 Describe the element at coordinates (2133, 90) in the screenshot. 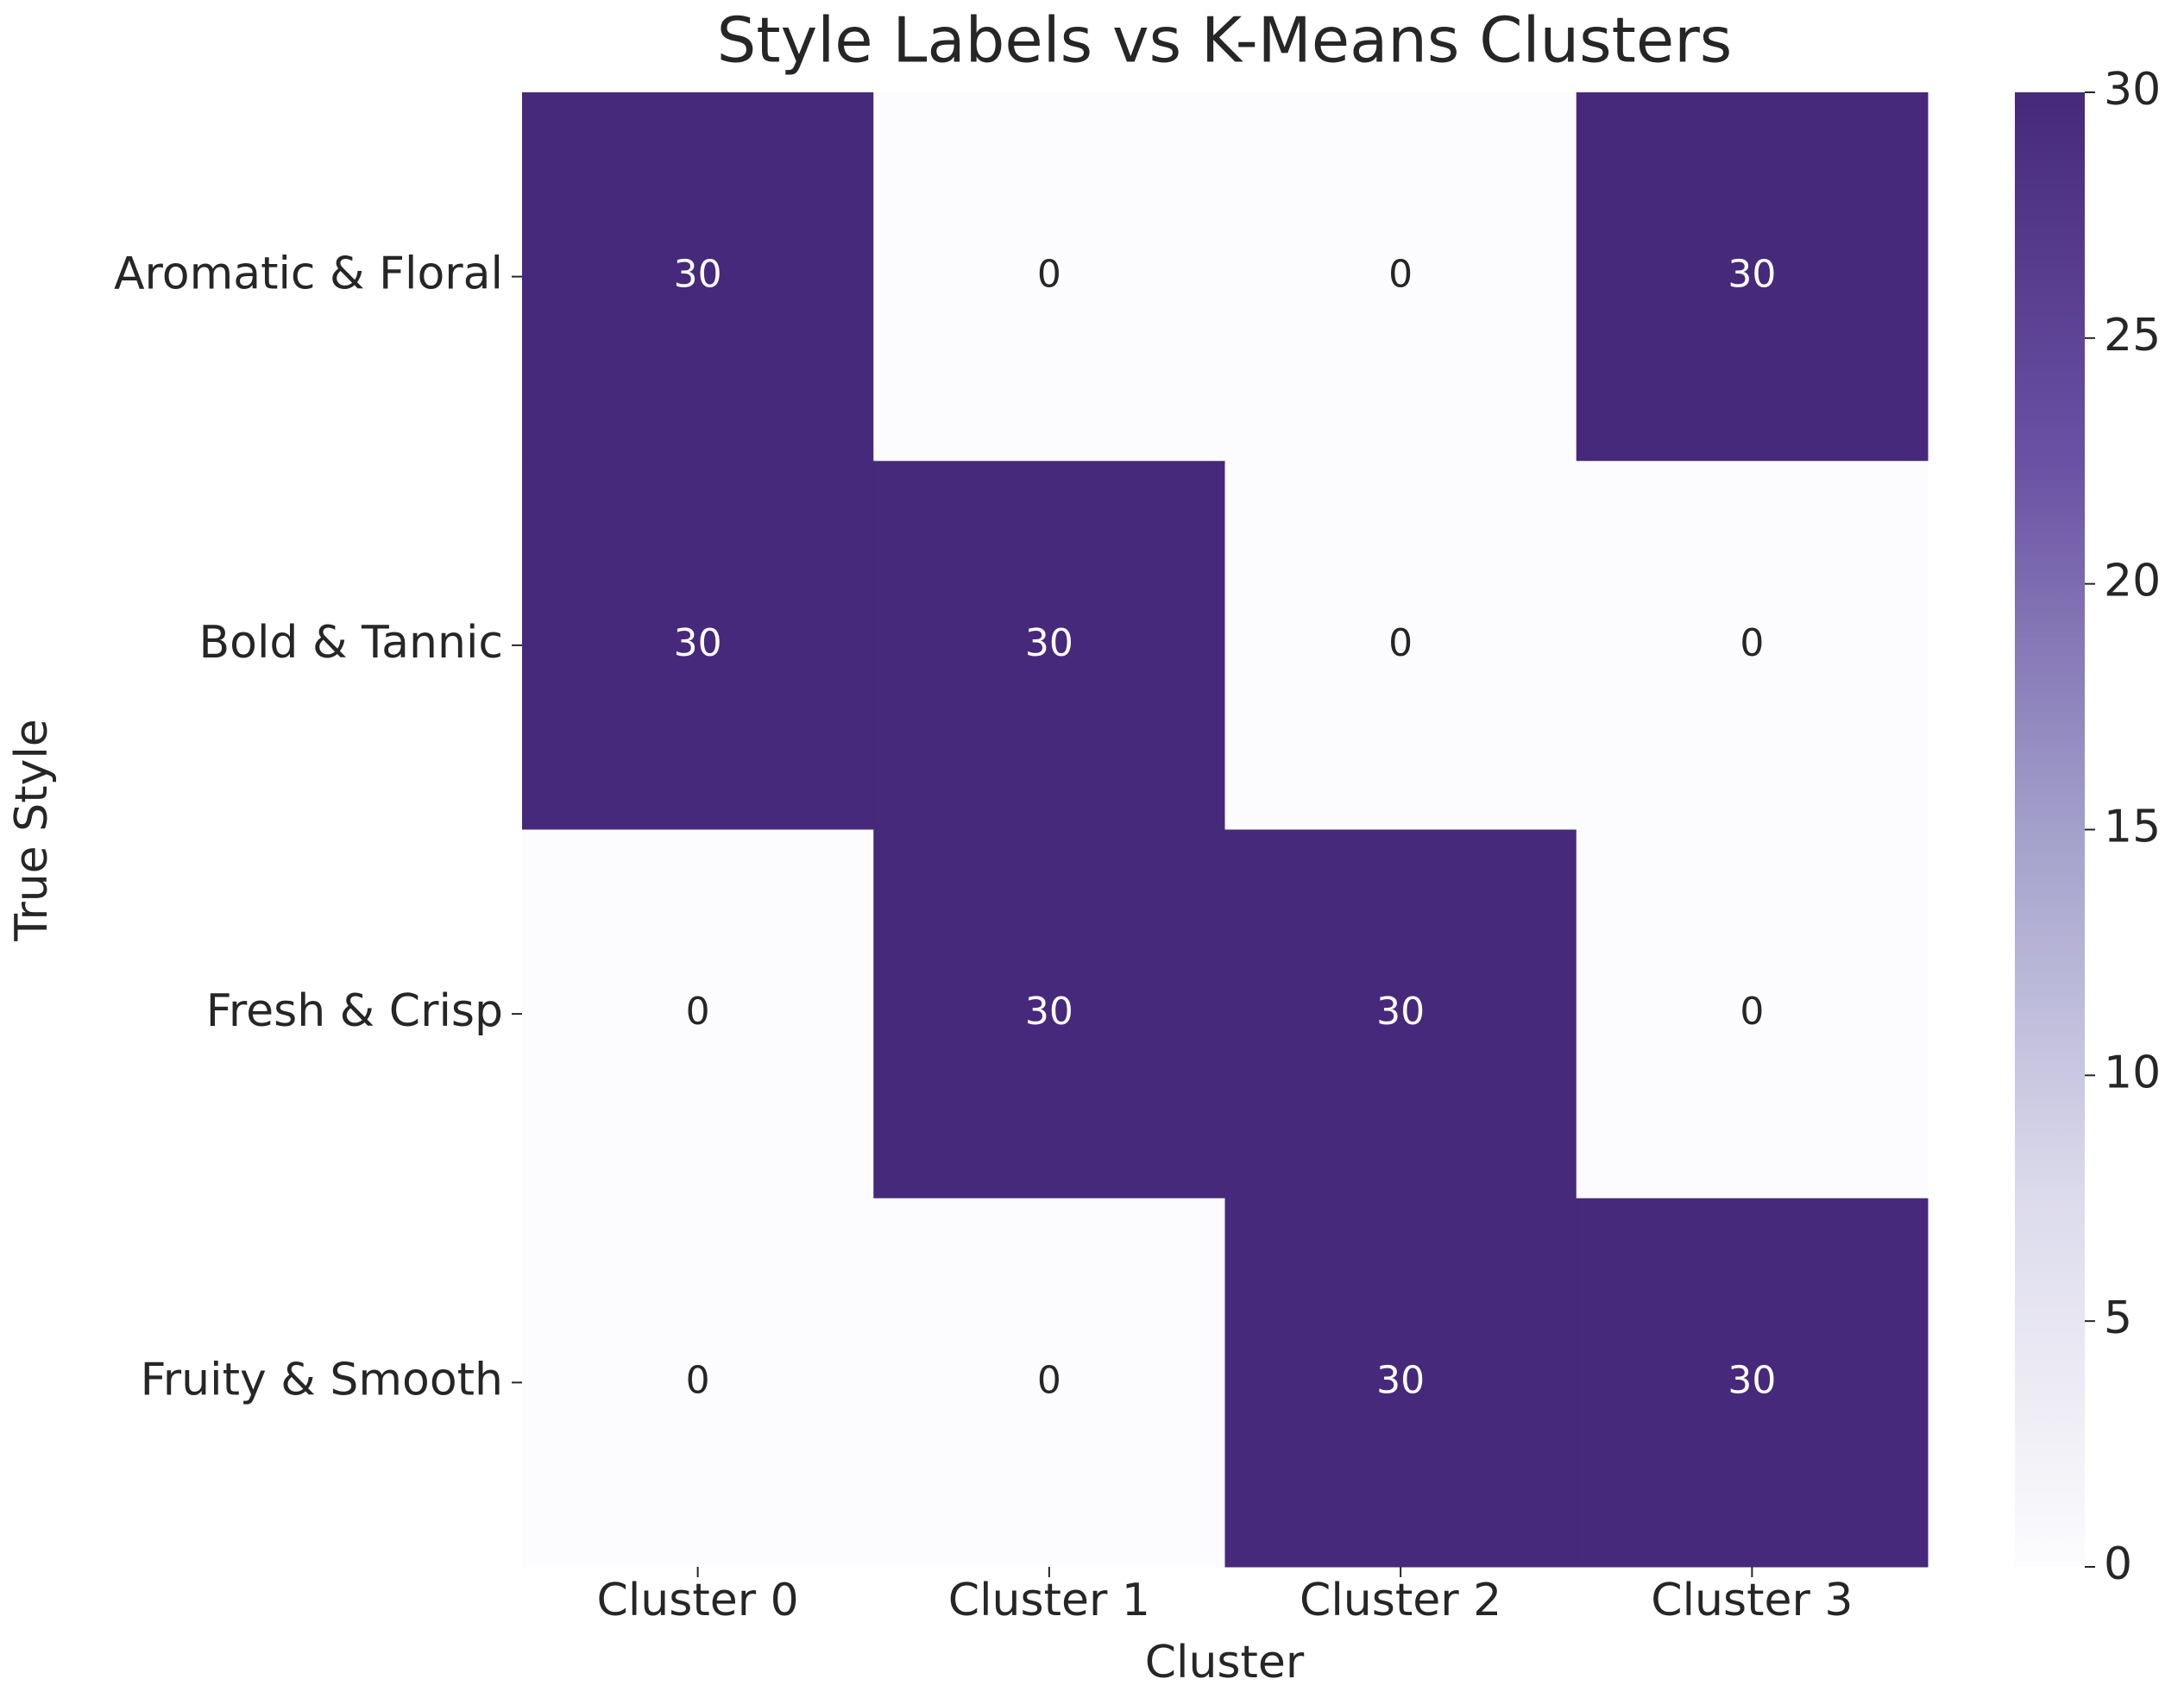

I see `colorbar-tick-label: 30` at that location.